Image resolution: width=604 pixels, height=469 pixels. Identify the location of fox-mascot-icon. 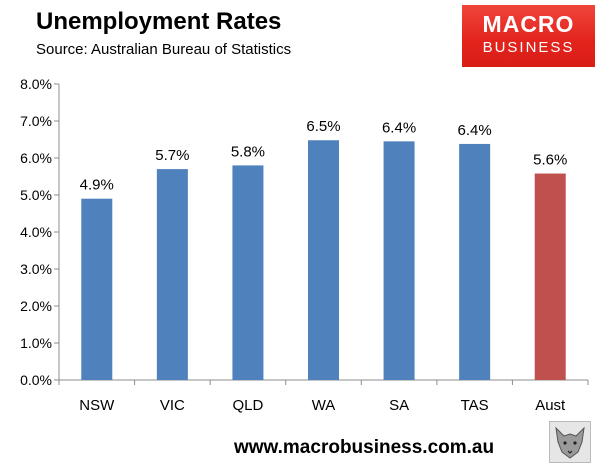
(570, 442).